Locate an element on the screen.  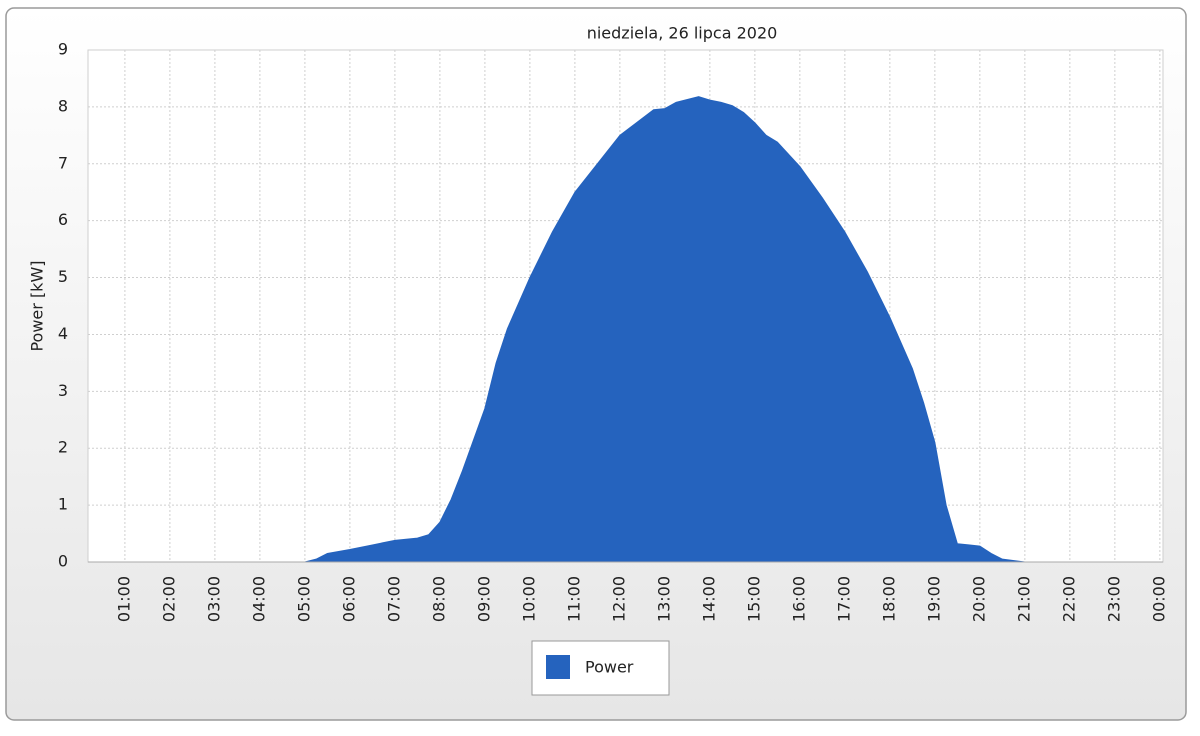
x-tick-label: 03:00 is located at coordinates (213, 599).